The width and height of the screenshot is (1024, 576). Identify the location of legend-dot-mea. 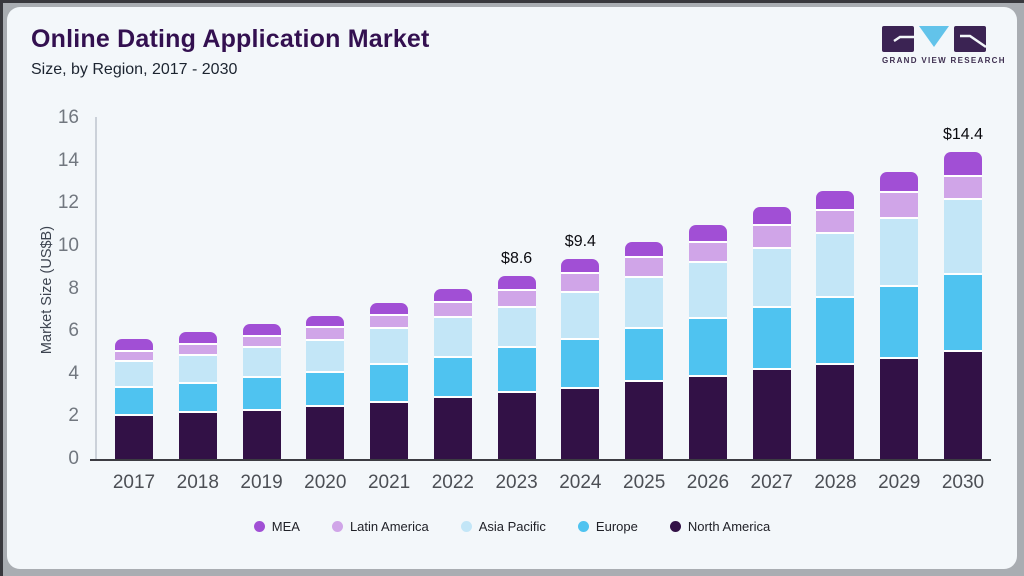
(259, 526).